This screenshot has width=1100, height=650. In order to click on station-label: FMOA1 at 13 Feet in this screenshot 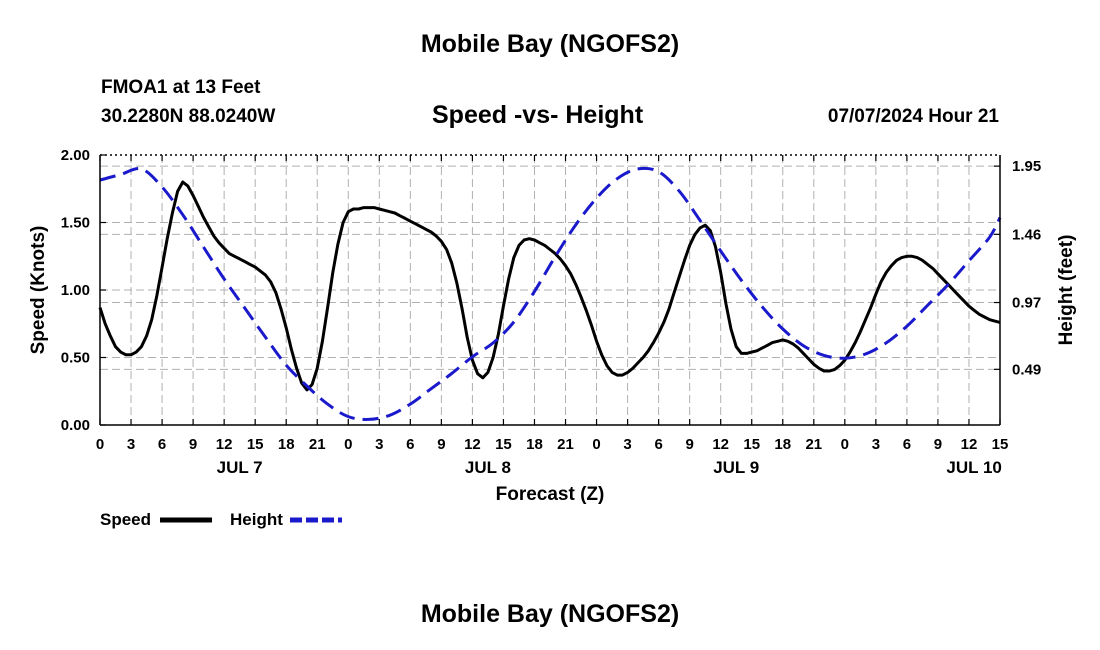, I will do `click(181, 87)`.